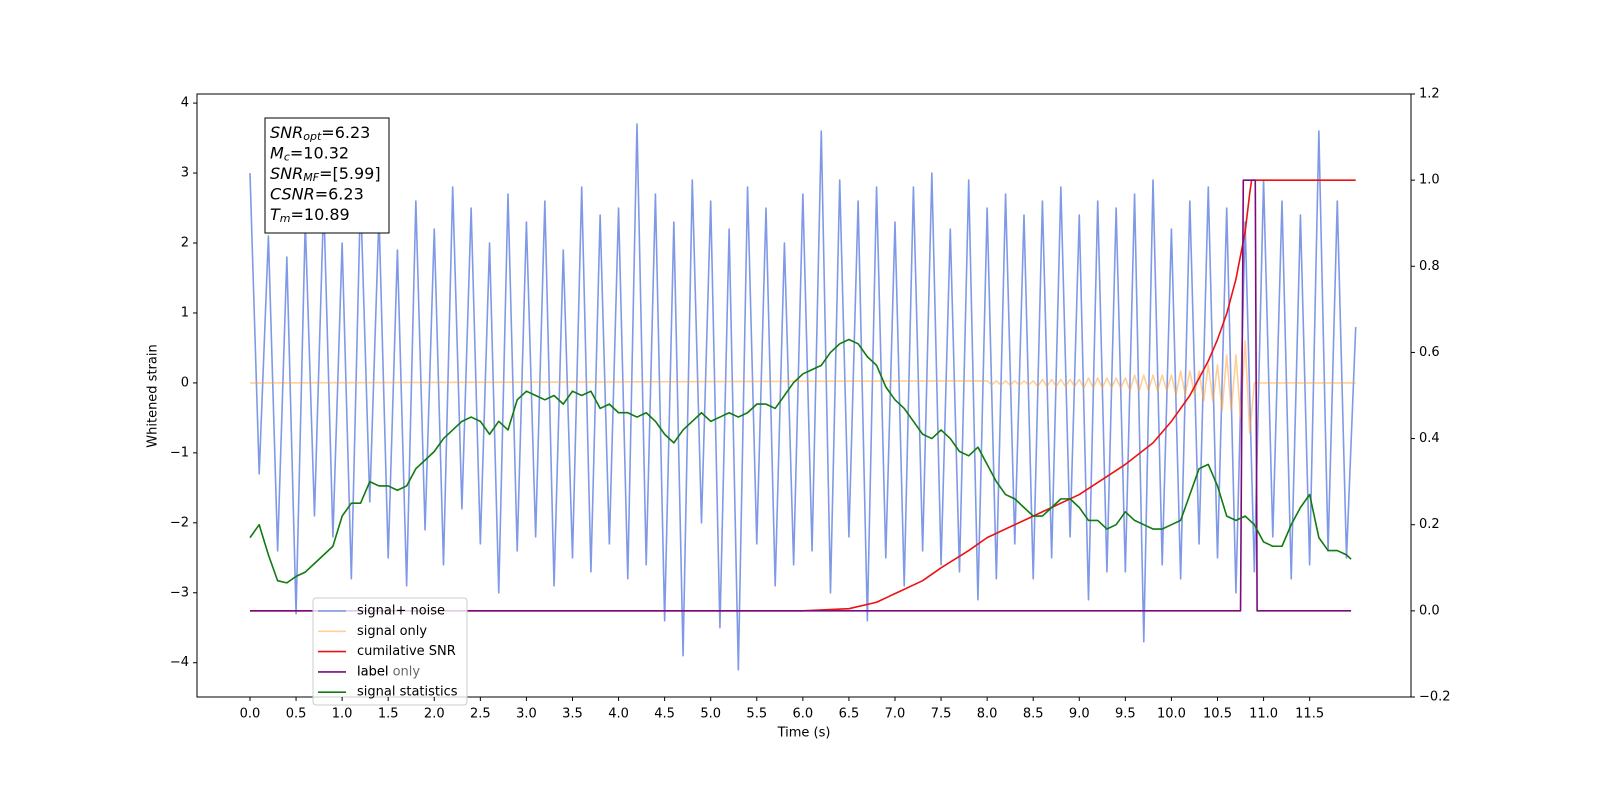 The height and width of the screenshot is (800, 1600). I want to click on series-line, so click(802, 387).